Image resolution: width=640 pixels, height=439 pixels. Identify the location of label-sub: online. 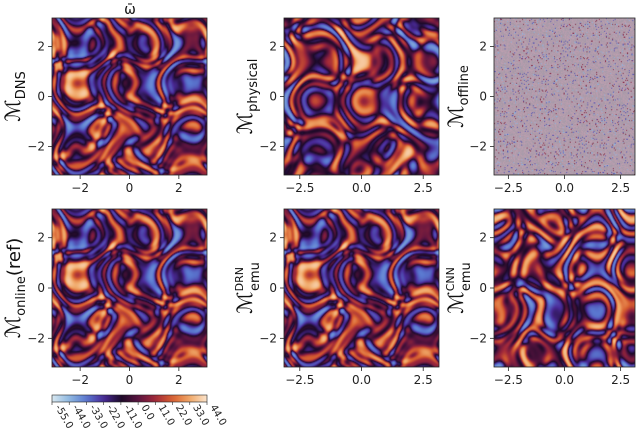
(21, 296).